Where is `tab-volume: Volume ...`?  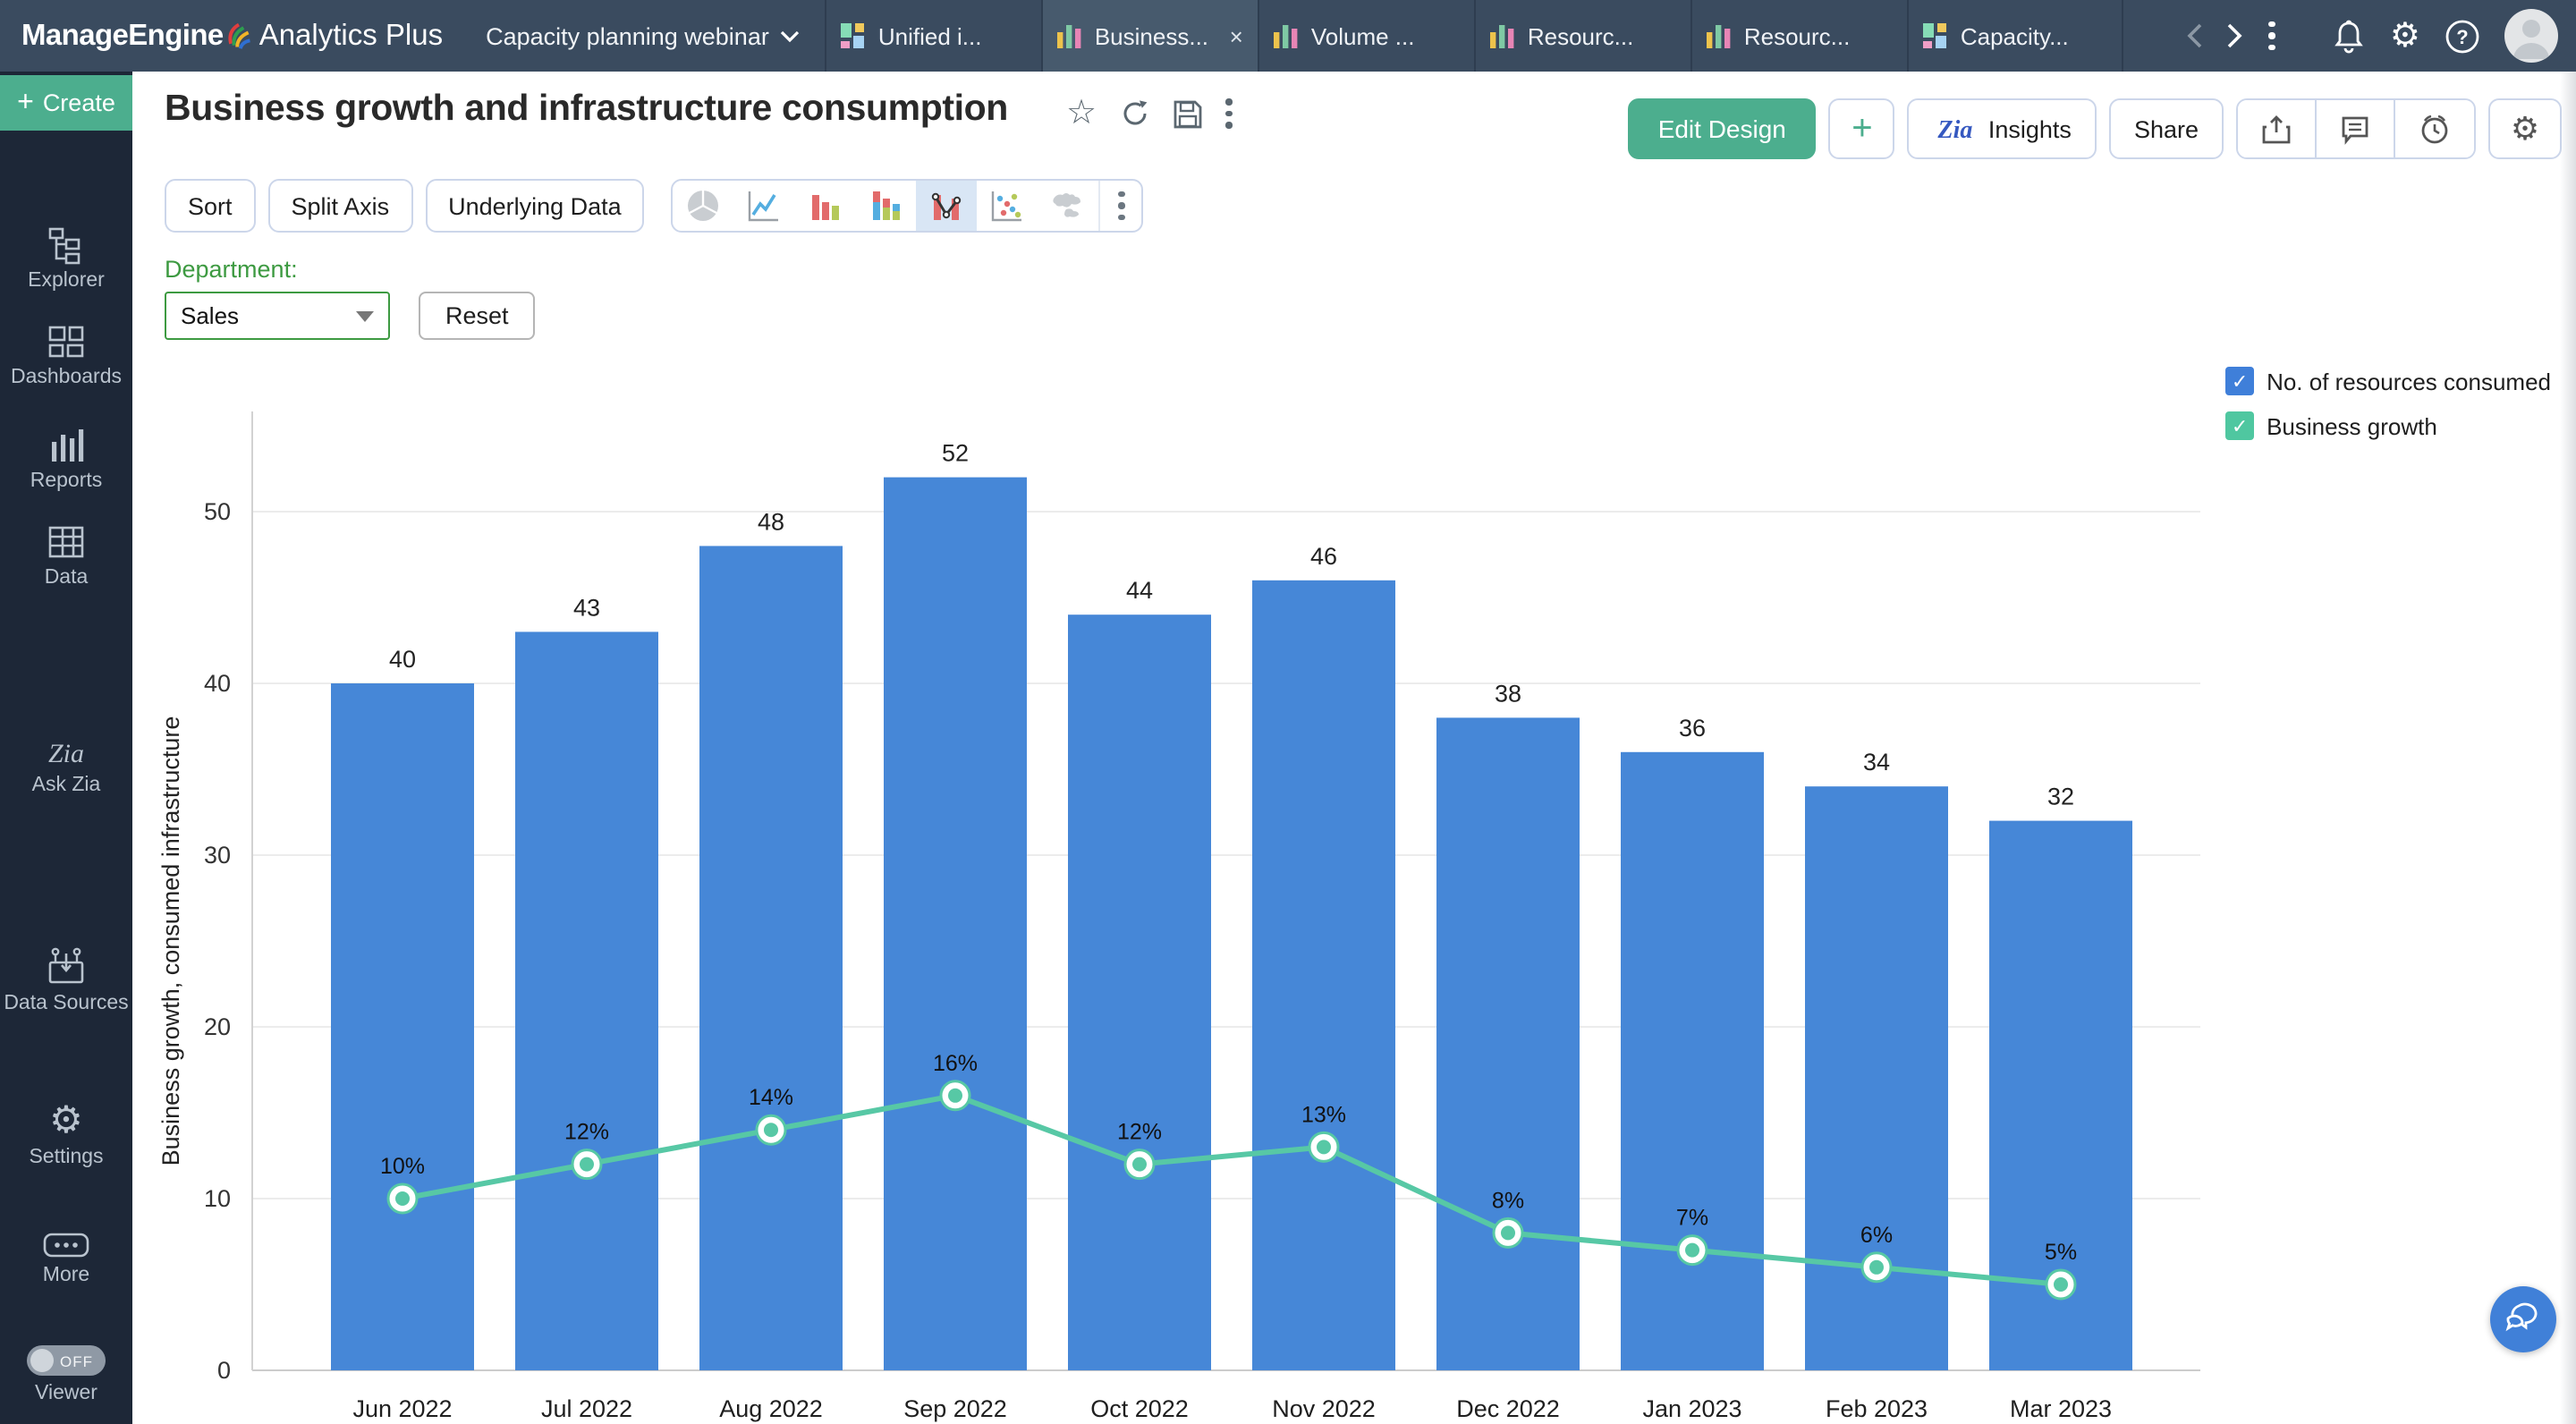 tab-volume: Volume ... is located at coordinates (1365, 36).